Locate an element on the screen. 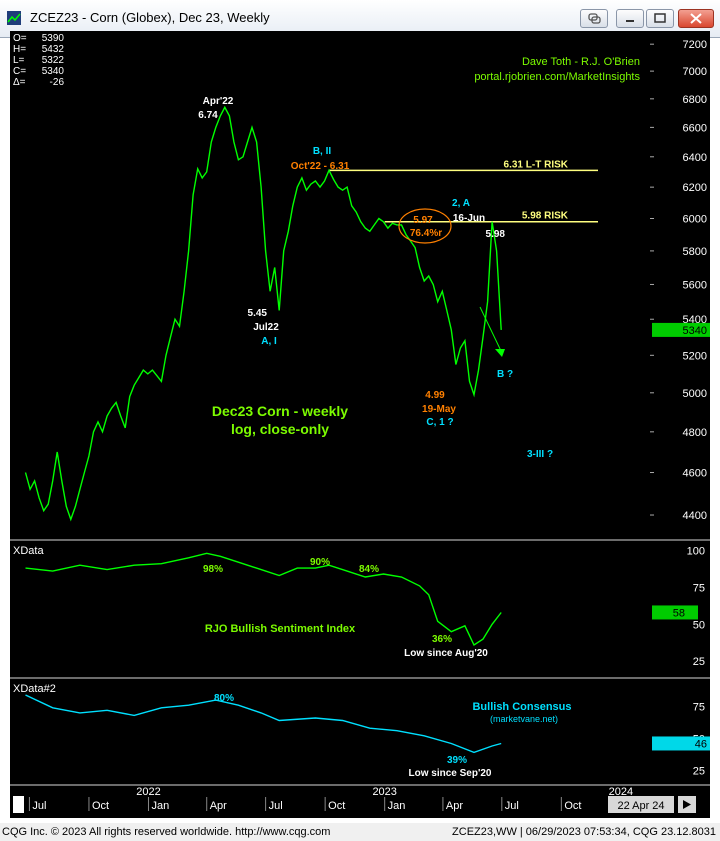 This screenshot has height=841, width=720. price-annotation: 6.74 is located at coordinates (208, 115).